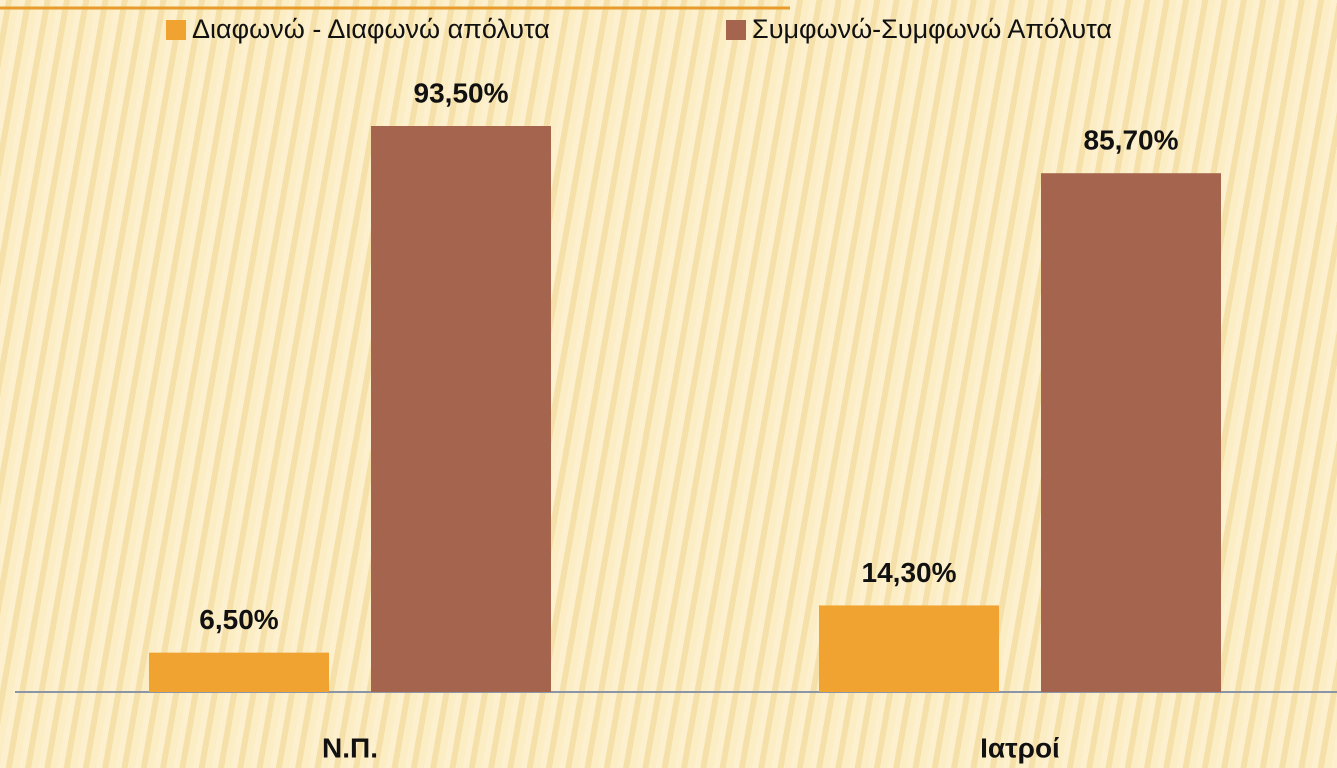 The image size is (1337, 768). Describe the element at coordinates (350, 747) in the screenshot. I see `x-tick-label: Ν.Π.` at that location.